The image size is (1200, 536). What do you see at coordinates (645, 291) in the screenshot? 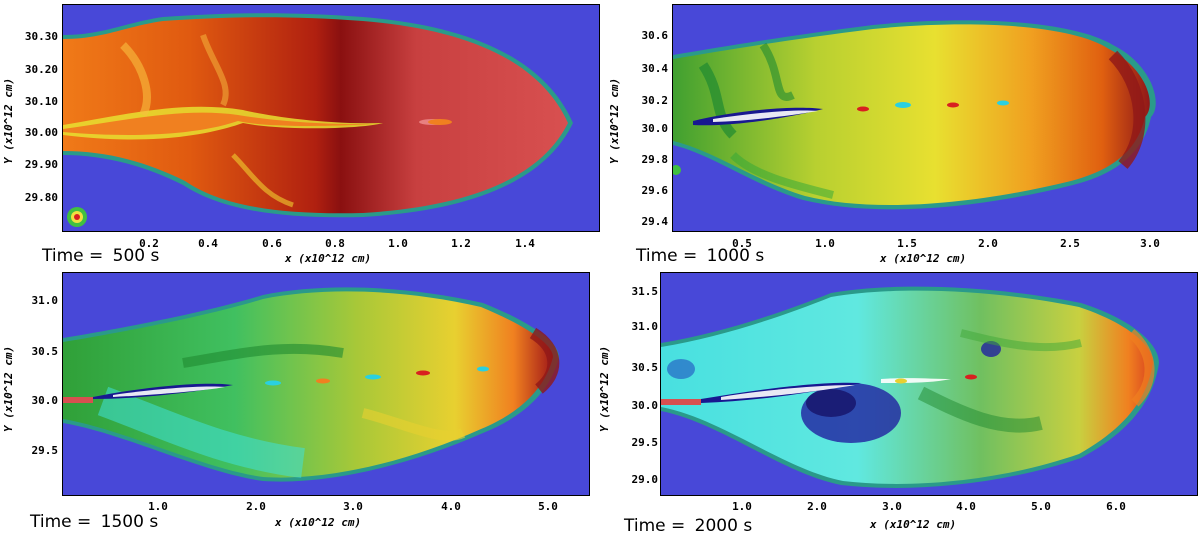
I see `y-tick: 31.5` at bounding box center [645, 291].